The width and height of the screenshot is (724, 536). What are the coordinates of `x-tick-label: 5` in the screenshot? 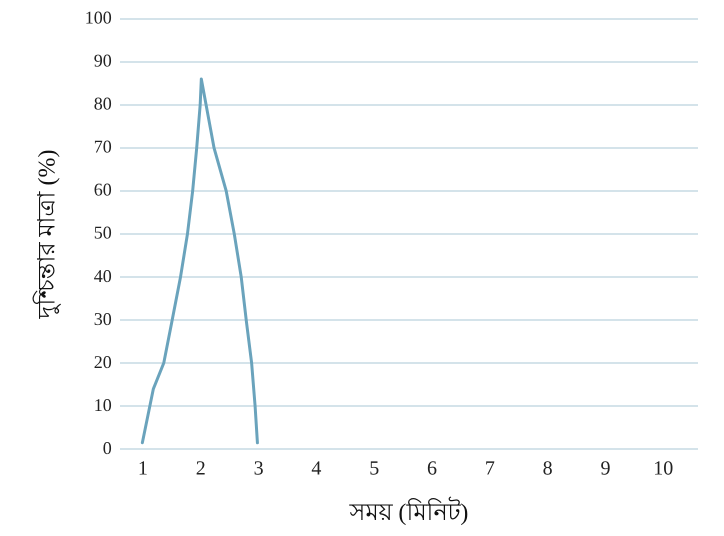 It's located at (374, 468).